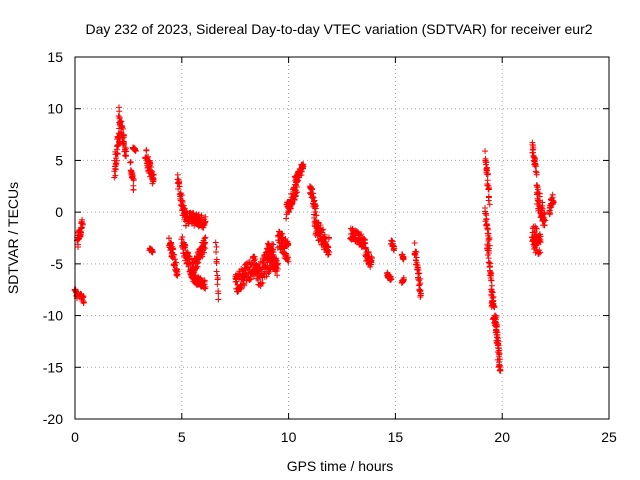 The image size is (640, 480). I want to click on x-tick-label: 15, so click(396, 437).